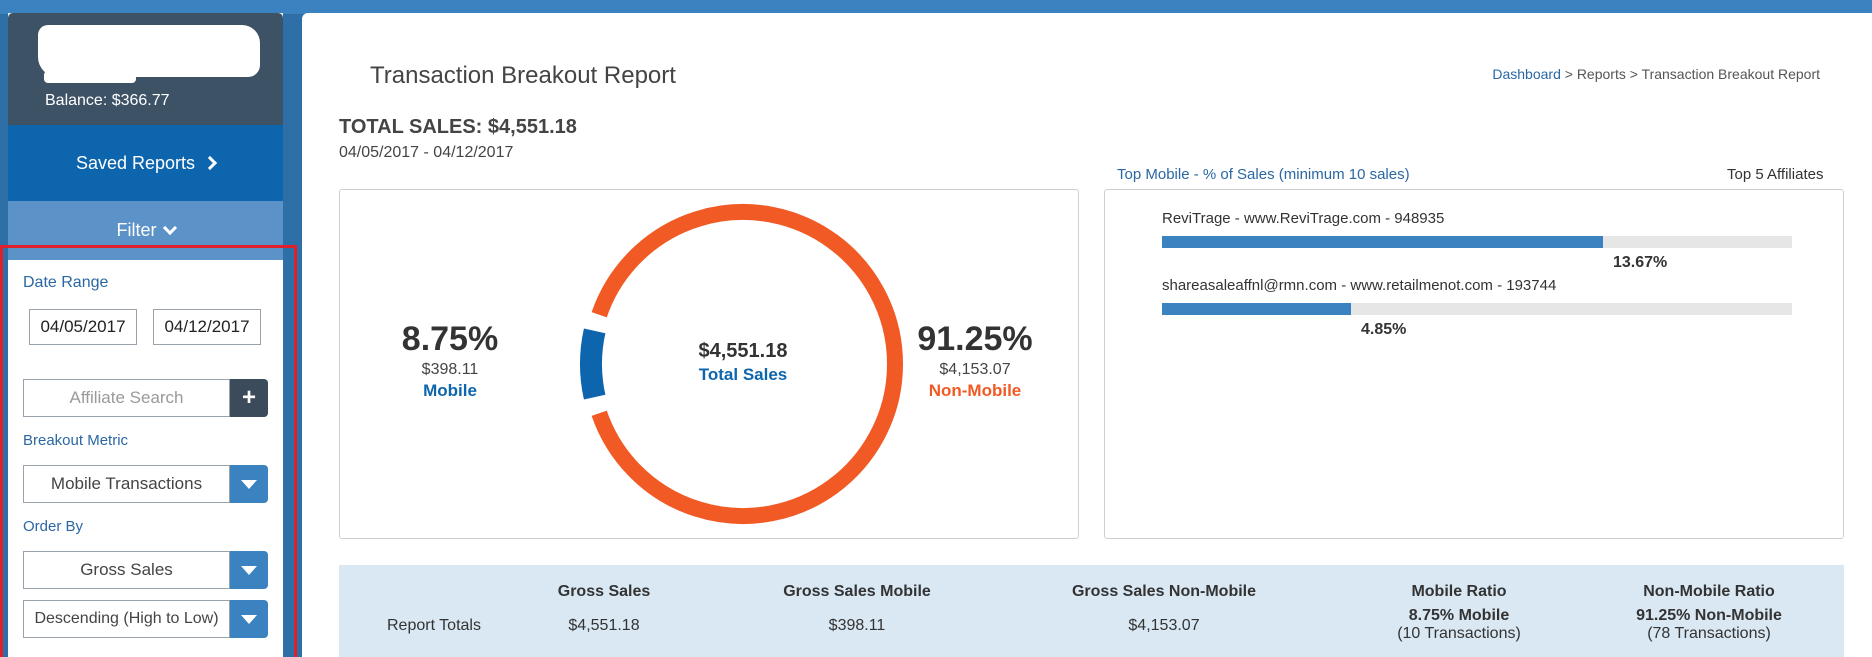 The height and width of the screenshot is (657, 1872). What do you see at coordinates (975, 360) in the screenshot?
I see `nonmobile-stat: 91.25% $4,153.07 Non-Mobile` at bounding box center [975, 360].